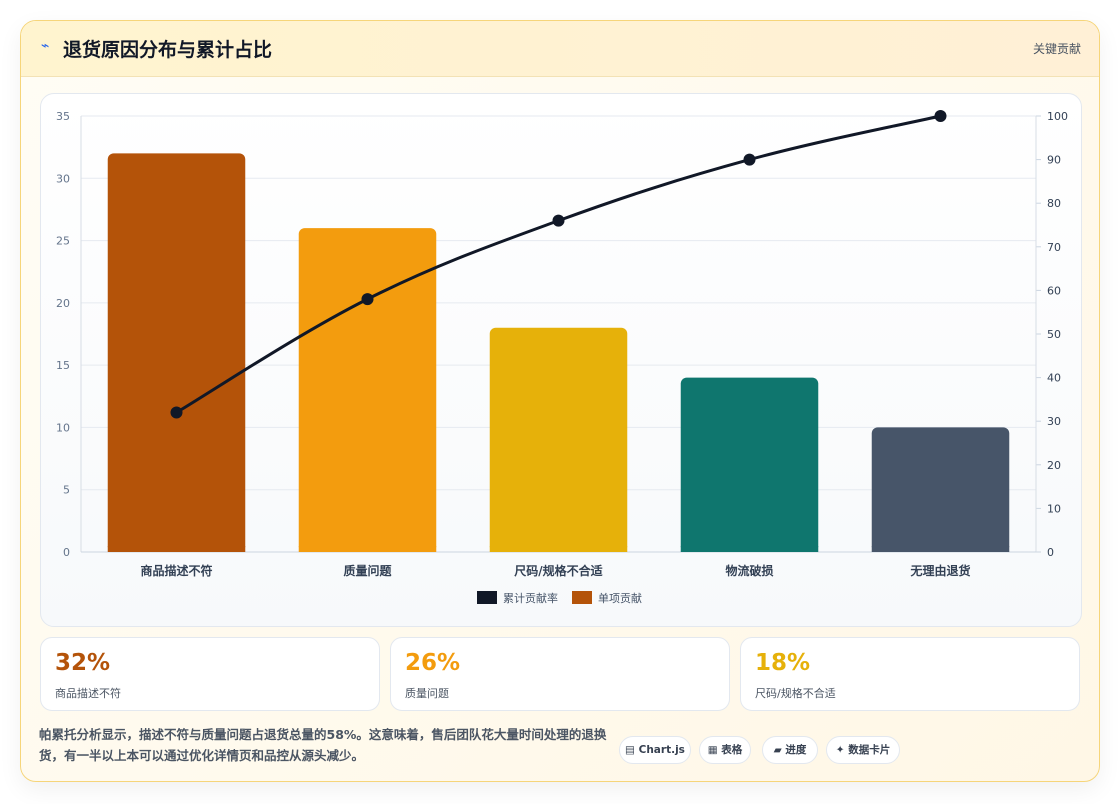 The height and width of the screenshot is (804, 1120). Describe the element at coordinates (1054, 160) in the screenshot. I see `y2-tick-label: 90` at that location.